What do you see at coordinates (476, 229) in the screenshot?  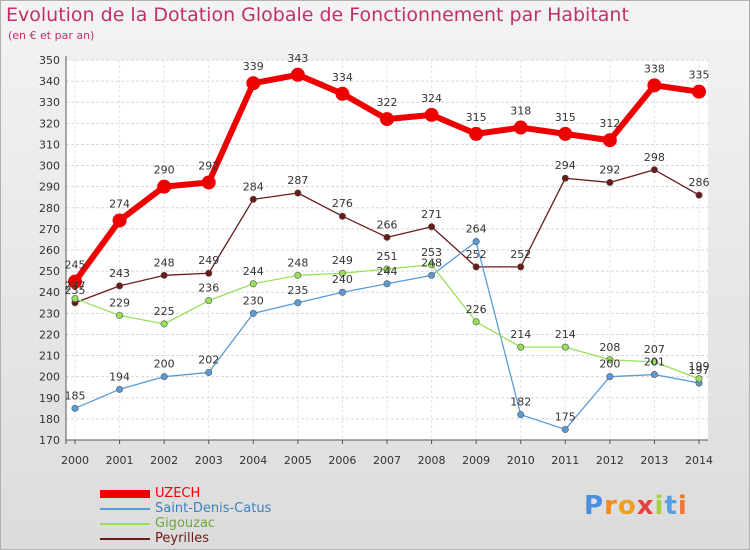 I see `data-label: 264` at bounding box center [476, 229].